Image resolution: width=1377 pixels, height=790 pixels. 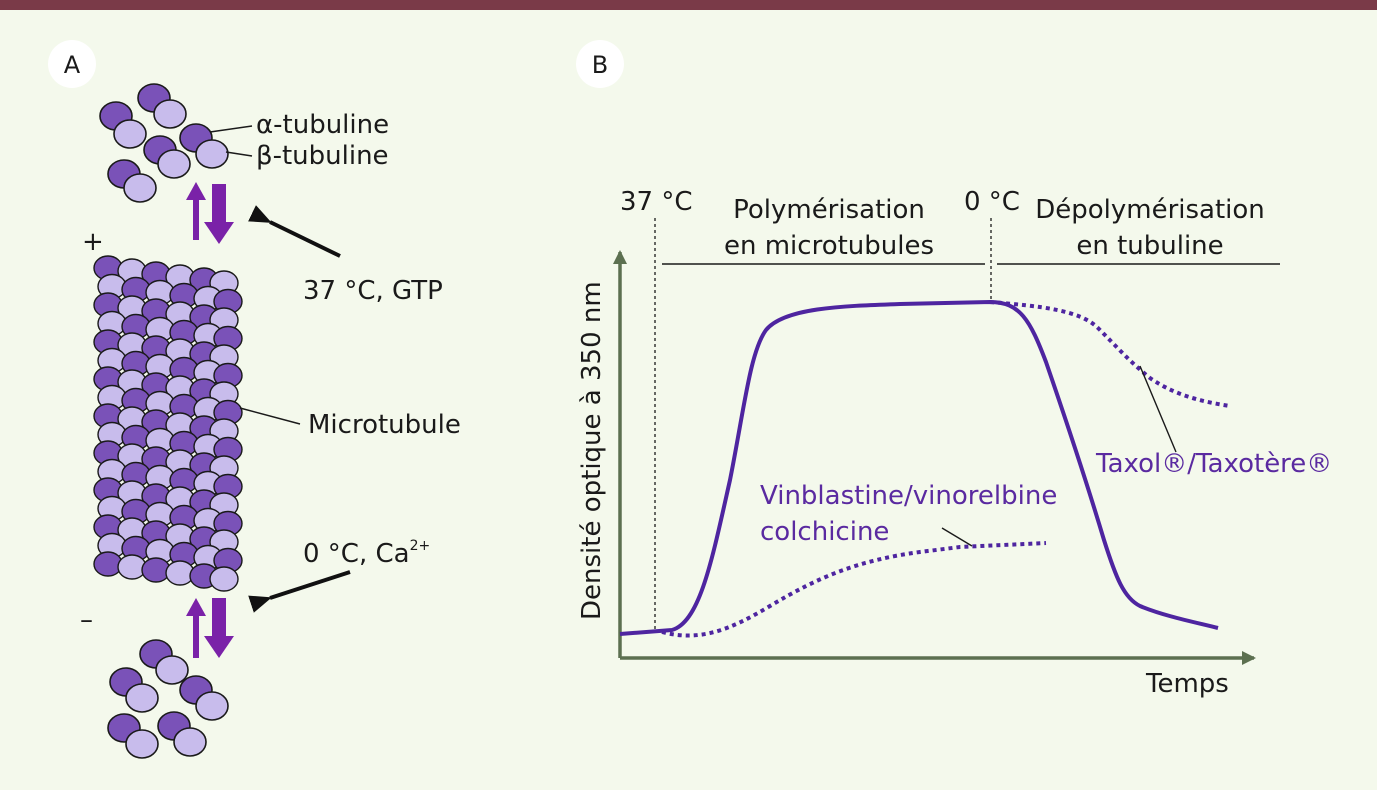 I want to click on y-axis-label: Densité optique à 350 nm, so click(x=592, y=450).